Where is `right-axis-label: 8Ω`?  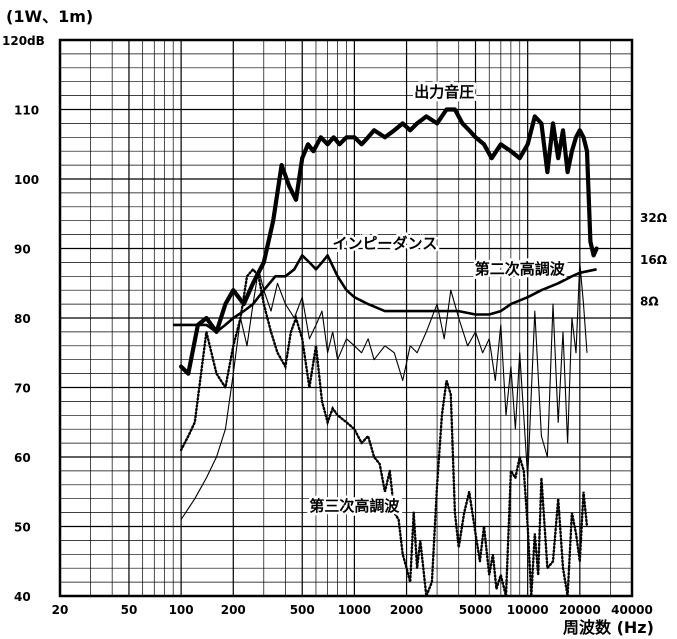 right-axis-label: 8Ω is located at coordinates (649, 302).